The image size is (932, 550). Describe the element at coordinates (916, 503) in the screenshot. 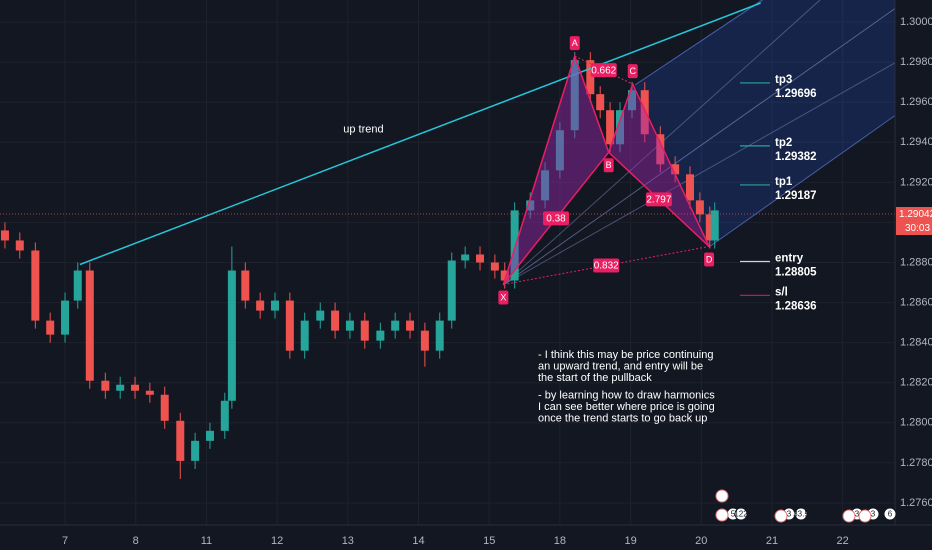

I see `y-tick-label: 1.27600` at that location.